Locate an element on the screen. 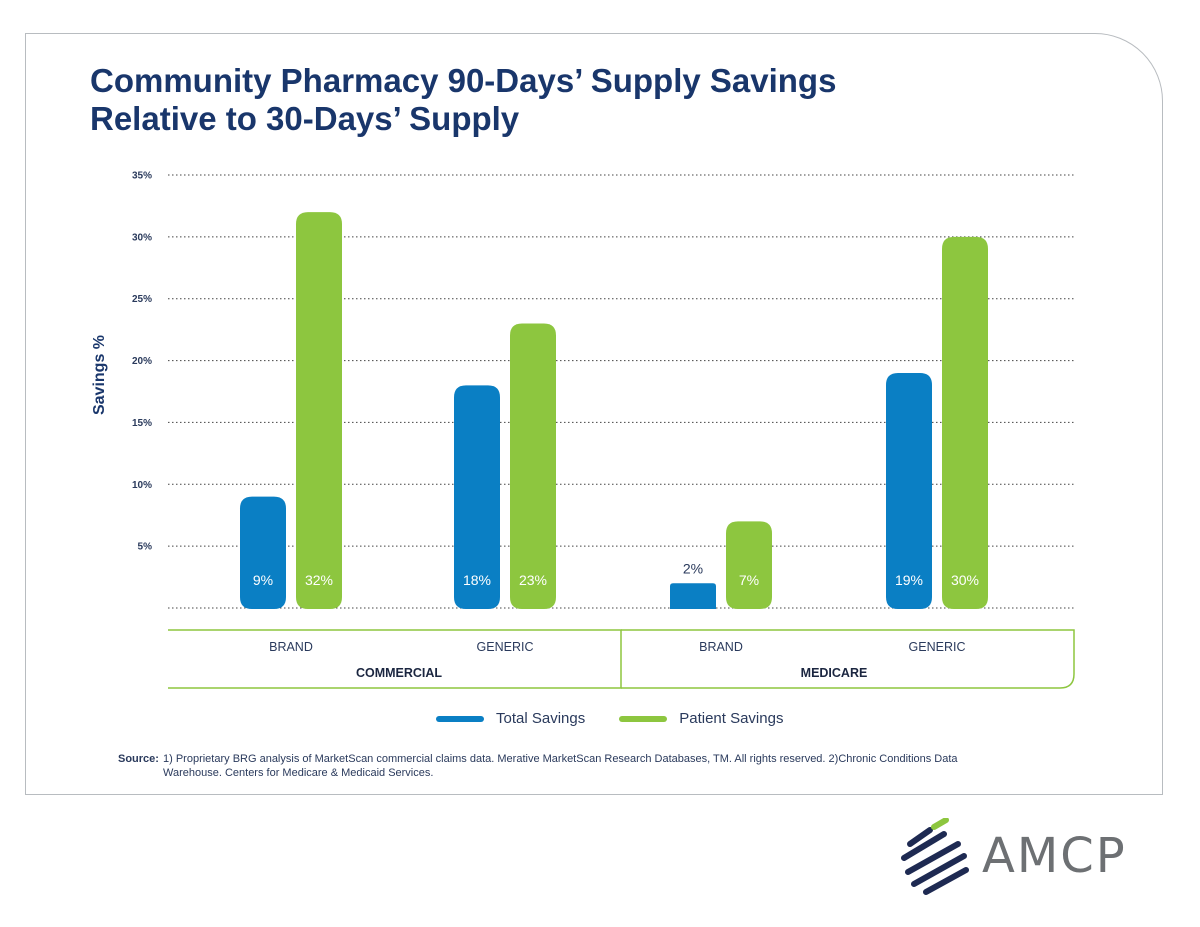 The height and width of the screenshot is (927, 1200). legend-label-total: Total Savings is located at coordinates (541, 718).